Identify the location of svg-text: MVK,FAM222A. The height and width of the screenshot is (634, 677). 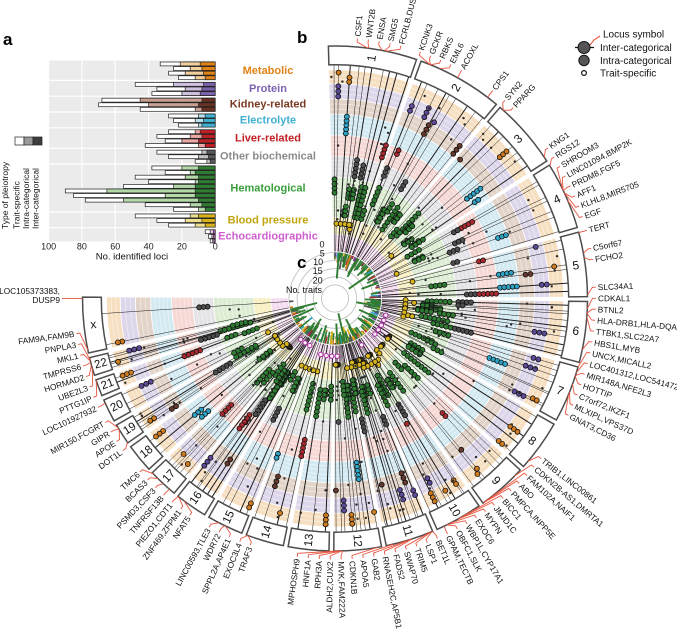
(341, 589).